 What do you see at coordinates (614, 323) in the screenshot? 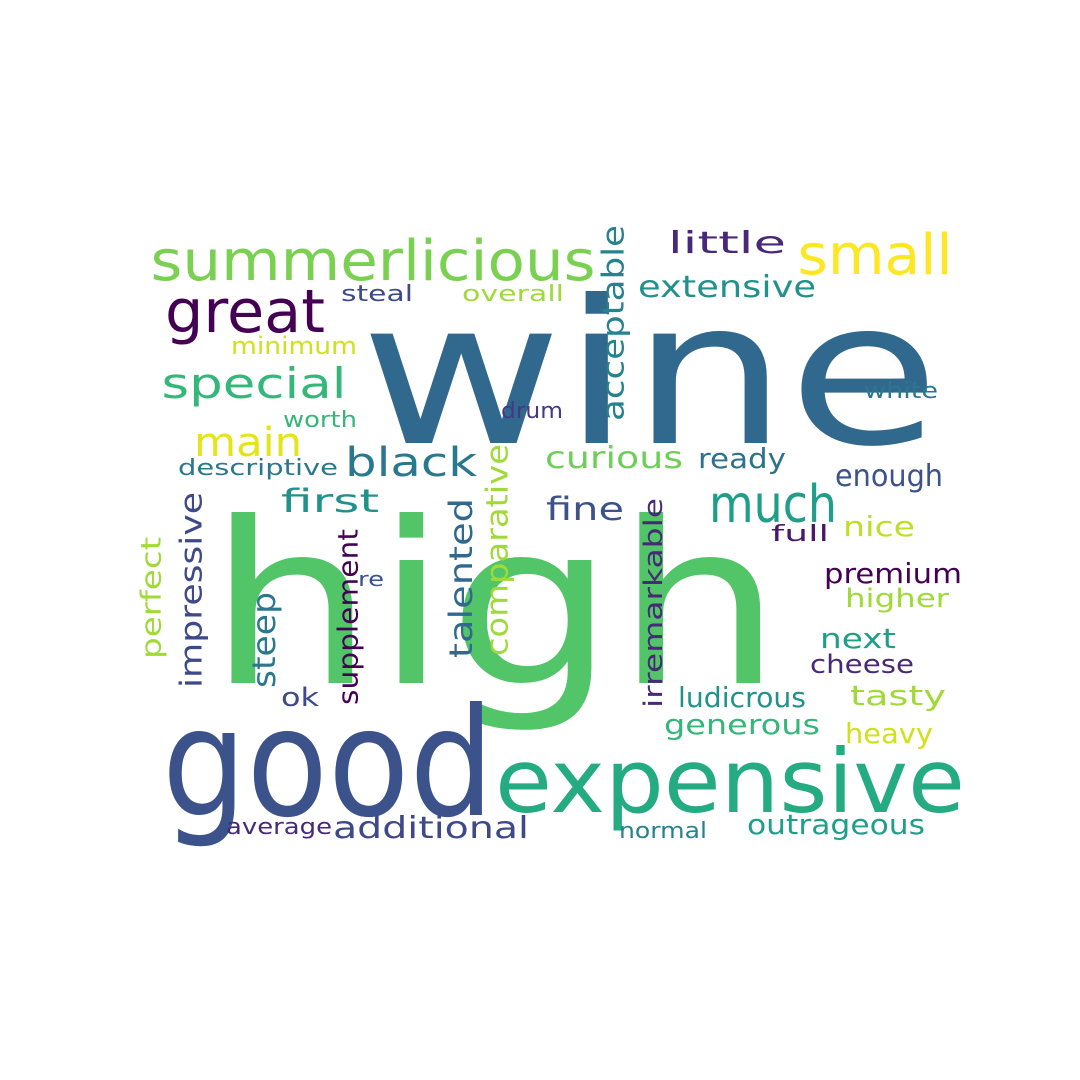
I see `word-acceptable: acceptable` at bounding box center [614, 323].